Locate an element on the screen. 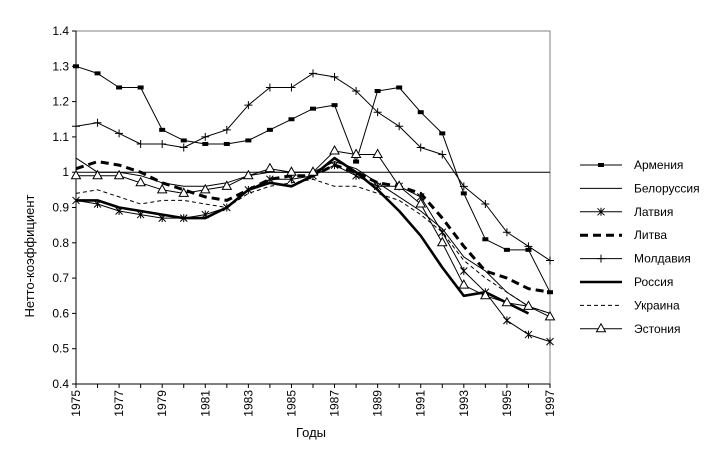 The image size is (727, 472). legend-item: Белоруссия is located at coordinates (640, 188).